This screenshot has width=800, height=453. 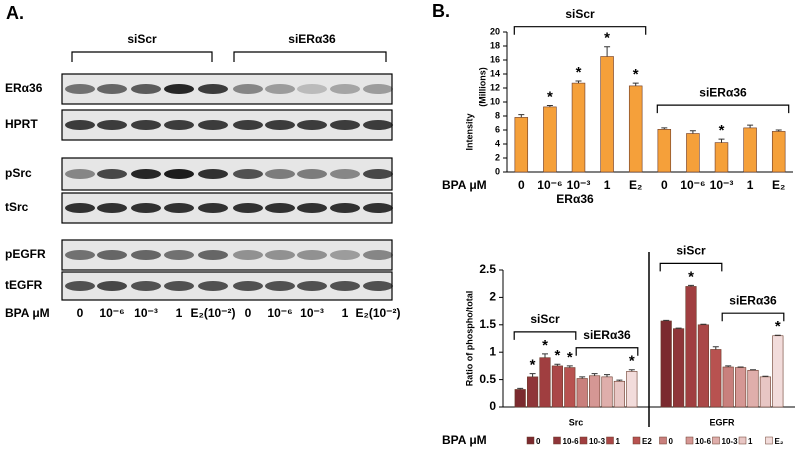 I want to click on row-label: tEGFR, so click(x=24, y=285).